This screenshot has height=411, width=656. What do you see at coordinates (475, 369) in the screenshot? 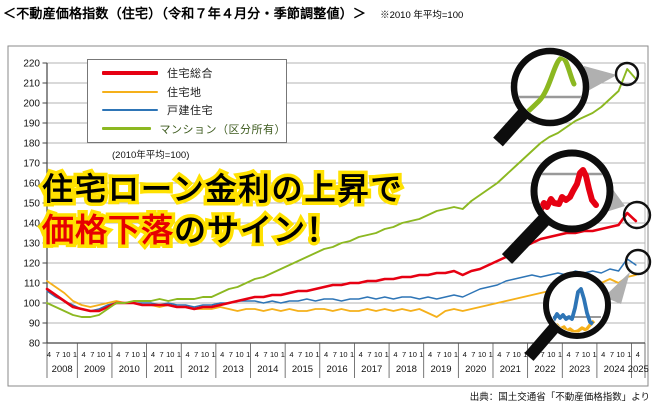
I see `svg-text: 2020` at bounding box center [475, 369].